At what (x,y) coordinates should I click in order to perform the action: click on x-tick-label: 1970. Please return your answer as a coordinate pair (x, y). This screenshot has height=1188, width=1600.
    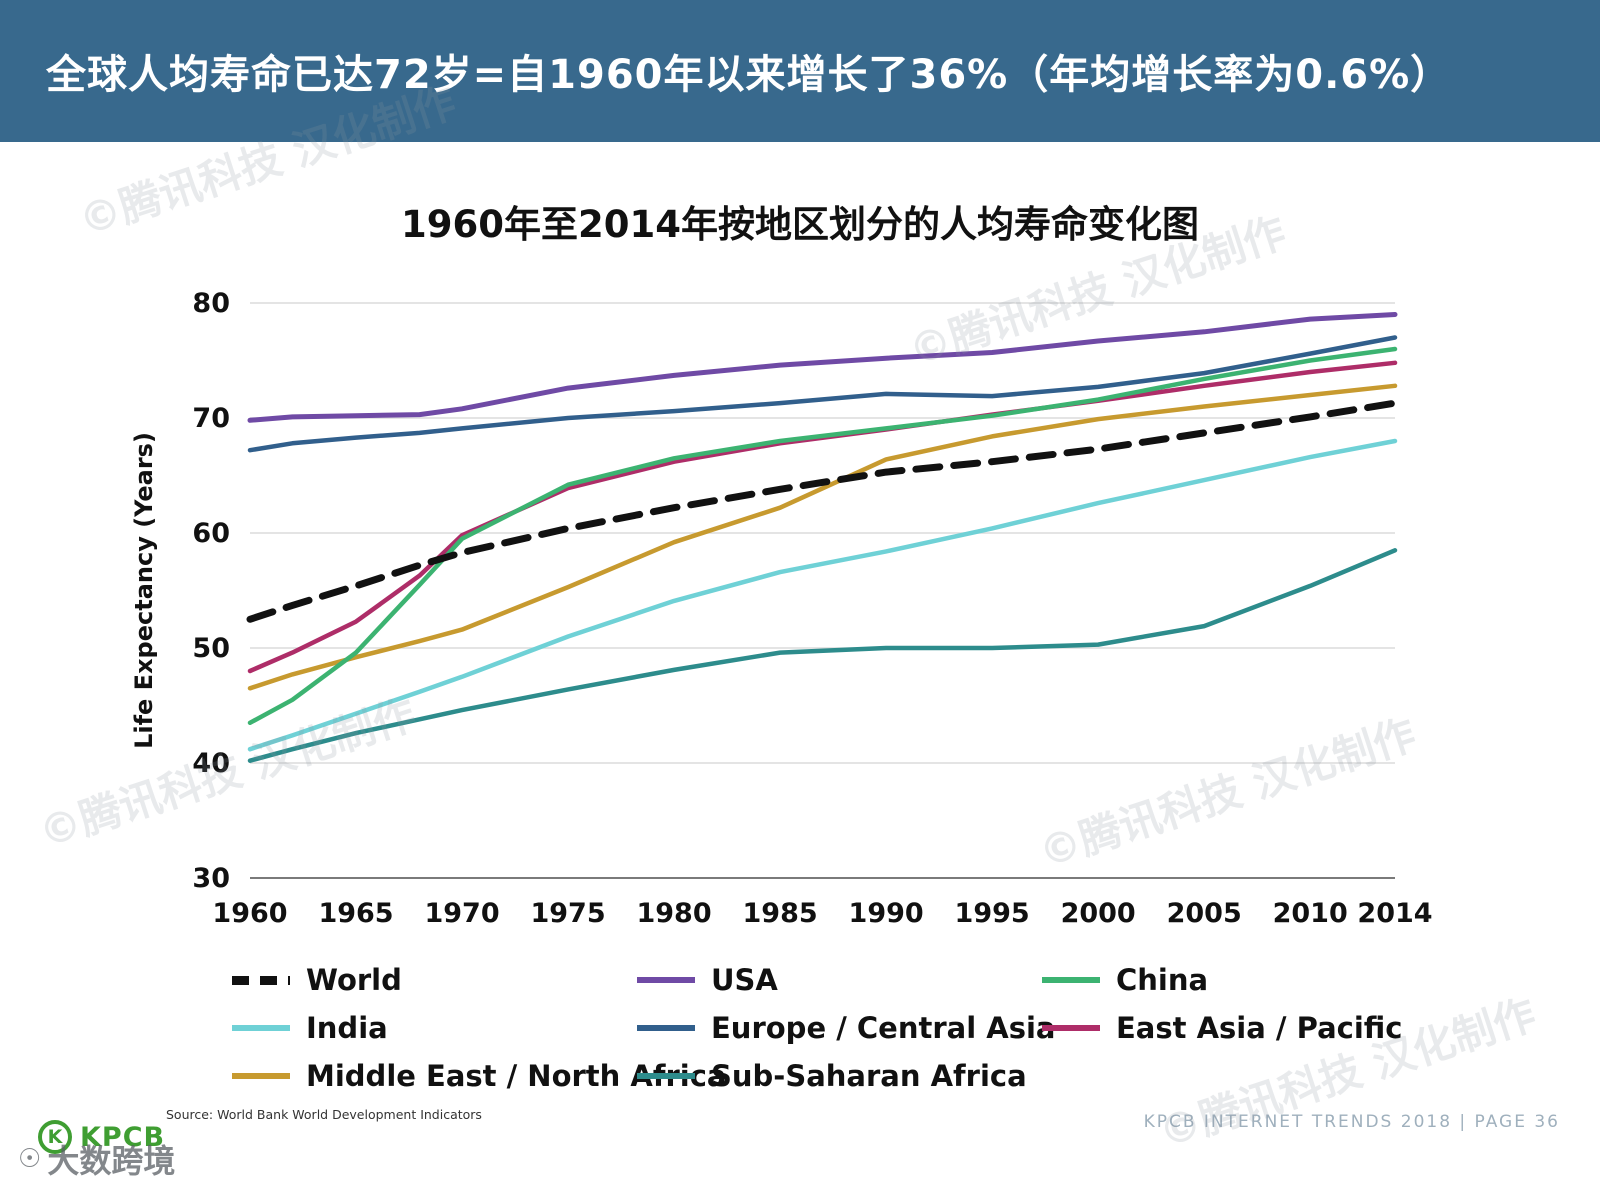
    Looking at the image, I should click on (461, 913).